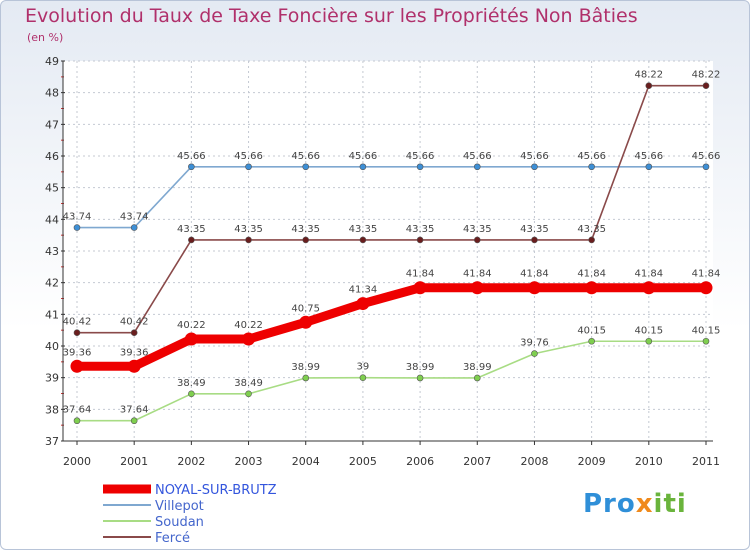 This screenshot has width=750, height=550. What do you see at coordinates (52, 156) in the screenshot?
I see `y-tick-label: 46` at bounding box center [52, 156].